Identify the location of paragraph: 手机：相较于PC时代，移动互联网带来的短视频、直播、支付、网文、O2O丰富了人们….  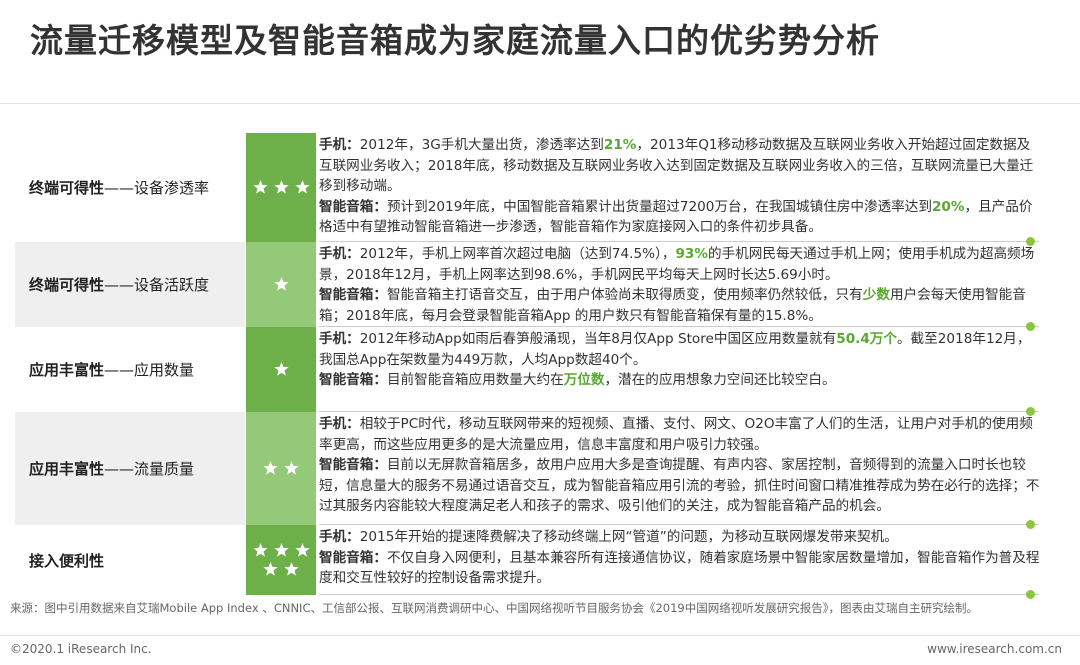
(680, 434).